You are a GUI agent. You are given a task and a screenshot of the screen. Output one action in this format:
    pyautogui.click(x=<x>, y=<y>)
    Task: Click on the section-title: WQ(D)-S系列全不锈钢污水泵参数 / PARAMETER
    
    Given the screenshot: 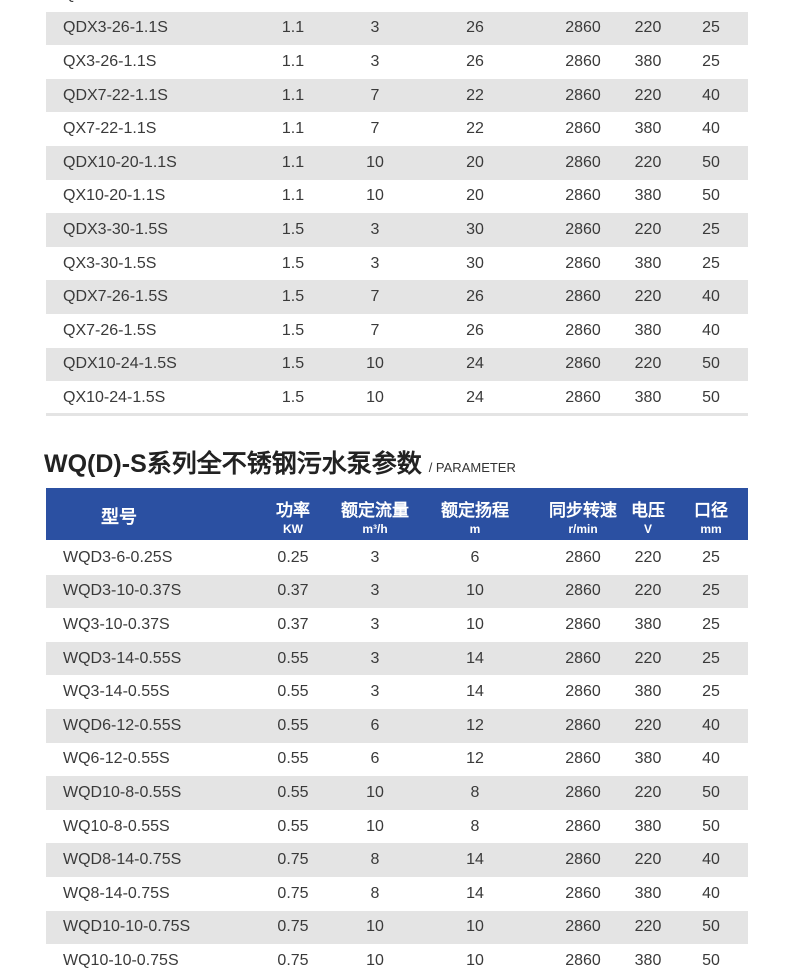 What is the action you would take?
    pyautogui.click(x=280, y=462)
    